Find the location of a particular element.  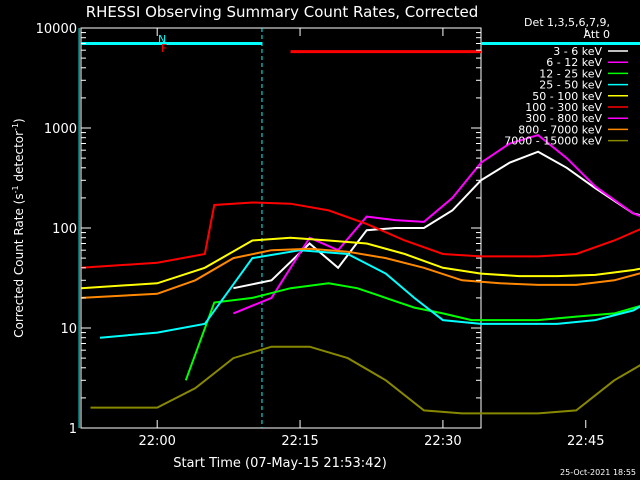

legend-label-1: 6 - 12 keV is located at coordinates (574, 62).